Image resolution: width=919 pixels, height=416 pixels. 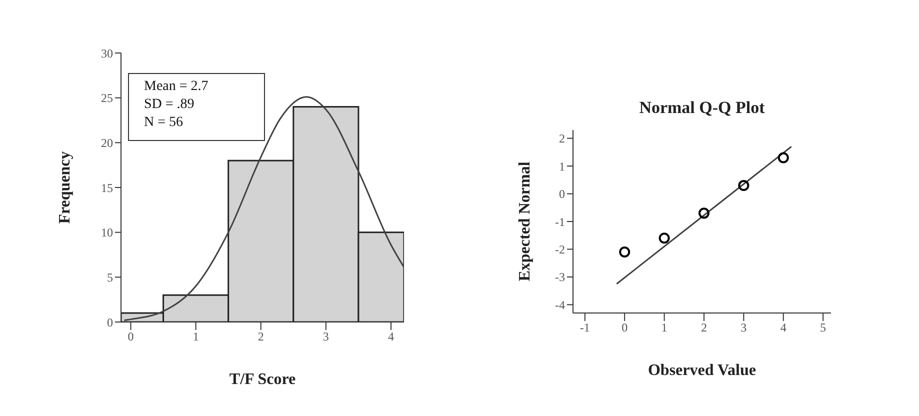 What do you see at coordinates (65, 187) in the screenshot?
I see `y-axis-title: Frequency` at bounding box center [65, 187].